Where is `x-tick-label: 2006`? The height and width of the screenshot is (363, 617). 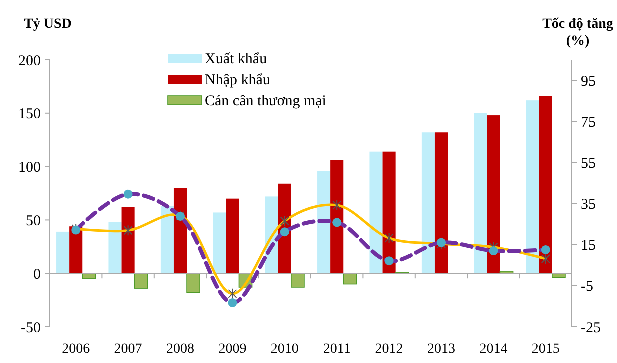 x-tick-label: 2006 is located at coordinates (76, 349).